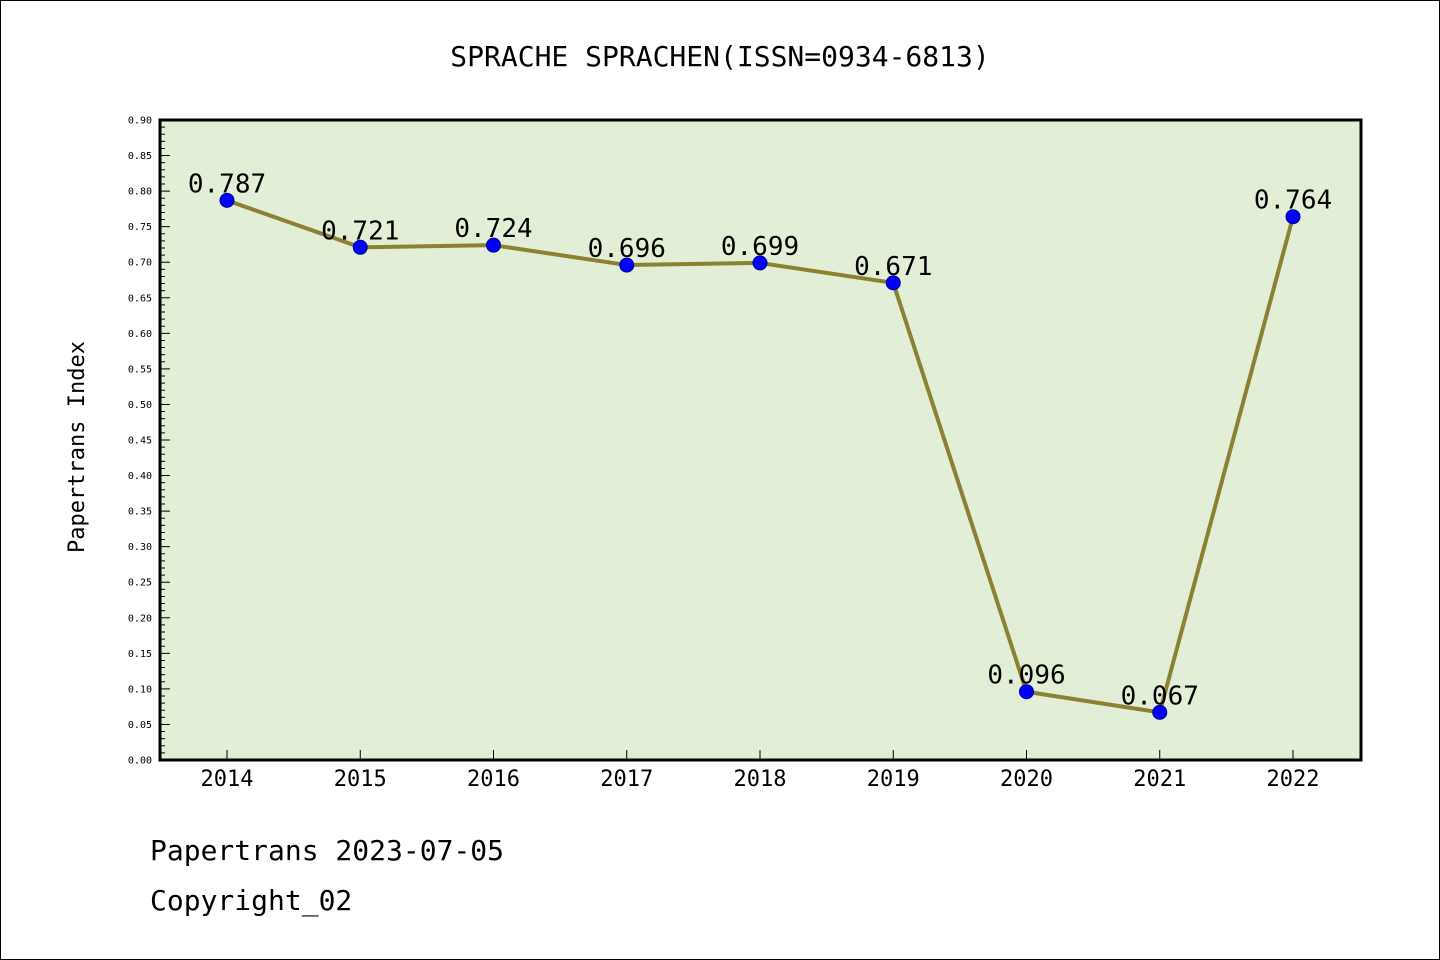 Image resolution: width=1440 pixels, height=960 pixels. What do you see at coordinates (251, 900) in the screenshot?
I see `footer-copyright: Copyright_02` at bounding box center [251, 900].